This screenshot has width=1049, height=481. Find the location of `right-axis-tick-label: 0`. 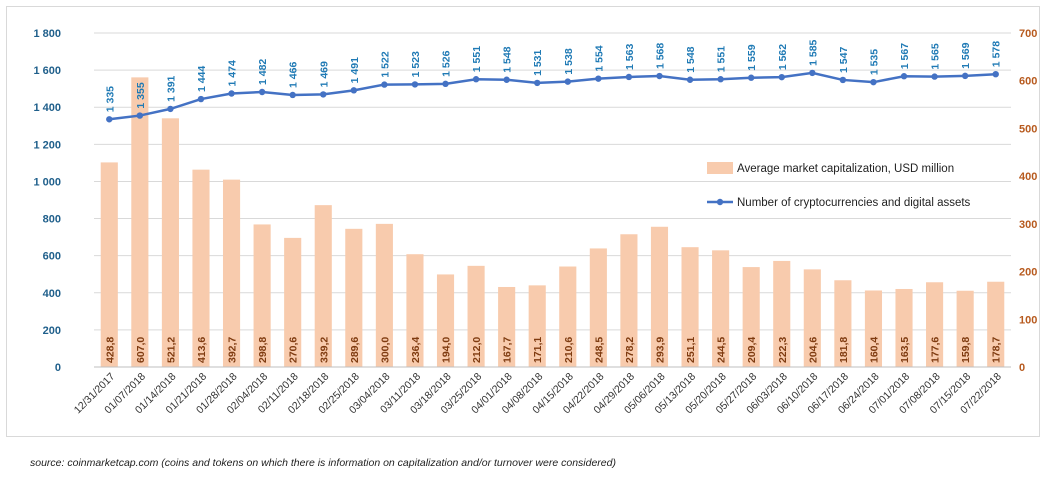

right-axis-tick-label: 0 is located at coordinates (1022, 368).